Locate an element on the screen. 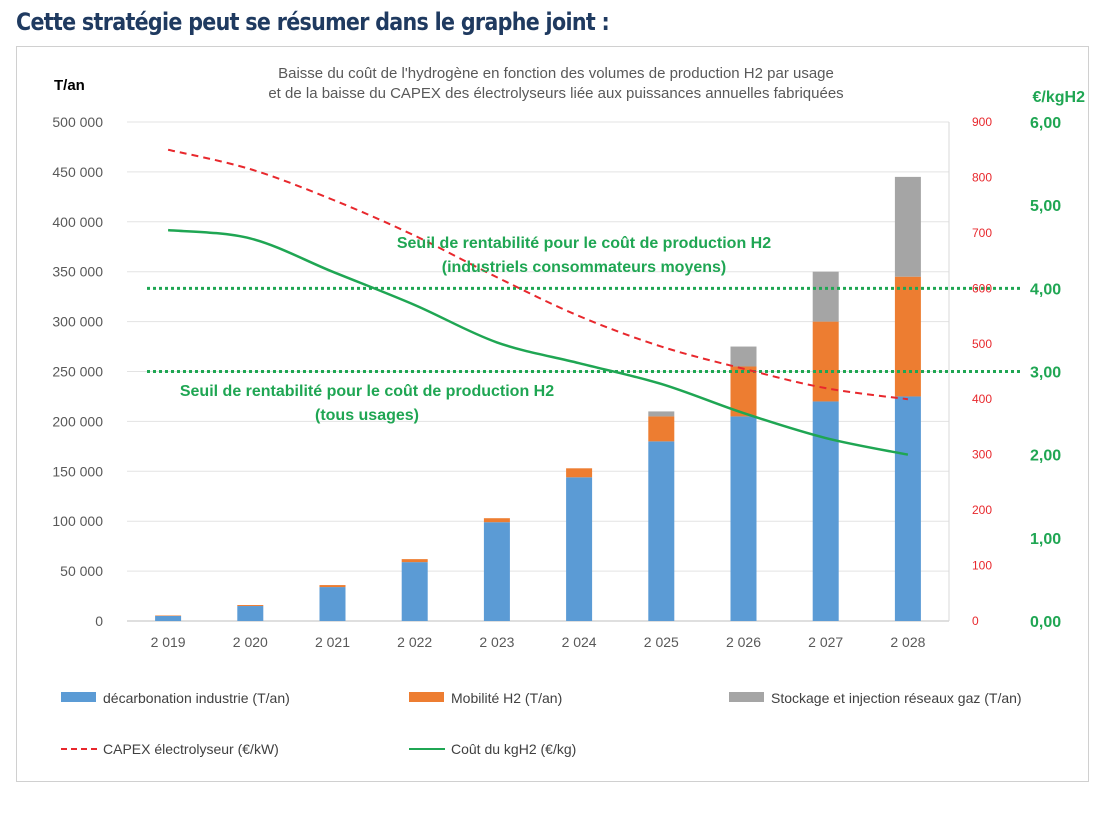 The width and height of the screenshot is (1110, 813). y-right-red-tick-label: 300 is located at coordinates (982, 455).